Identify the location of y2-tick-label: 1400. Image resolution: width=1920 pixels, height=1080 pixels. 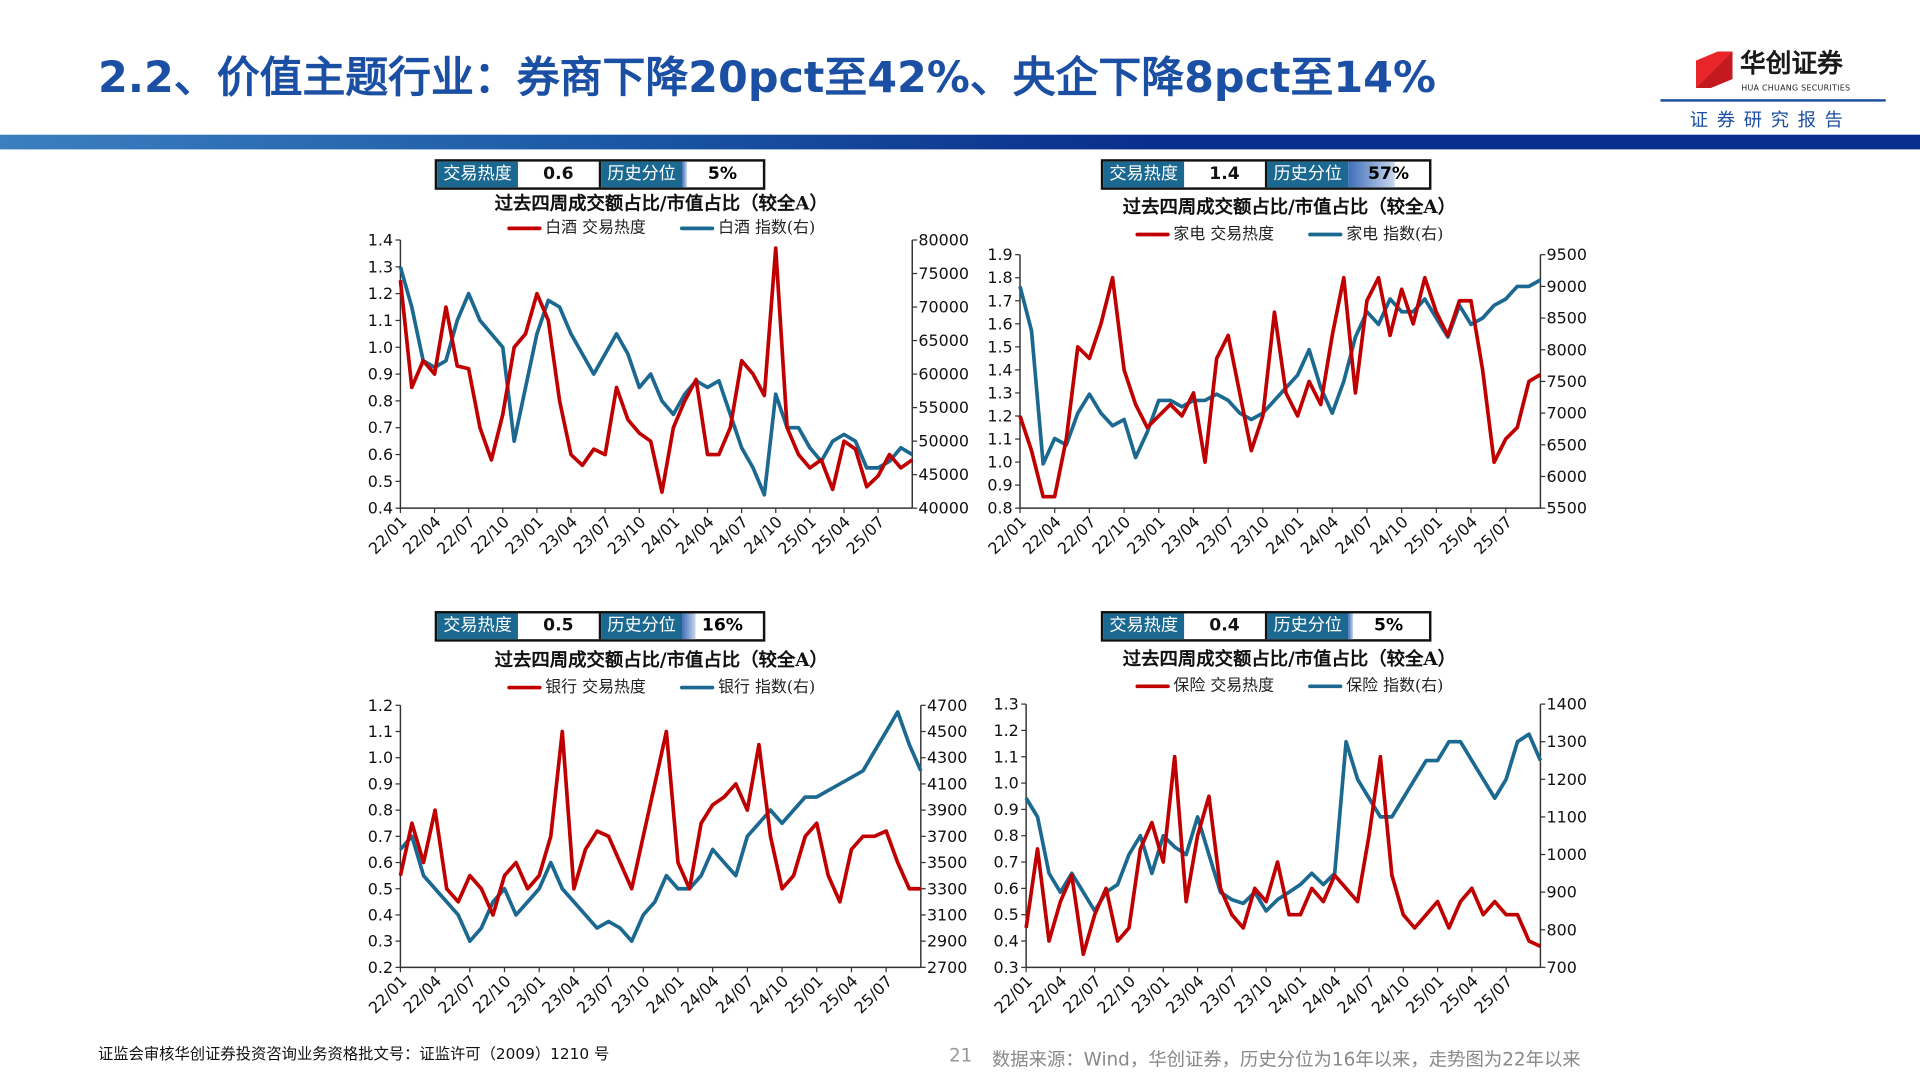
(1567, 704).